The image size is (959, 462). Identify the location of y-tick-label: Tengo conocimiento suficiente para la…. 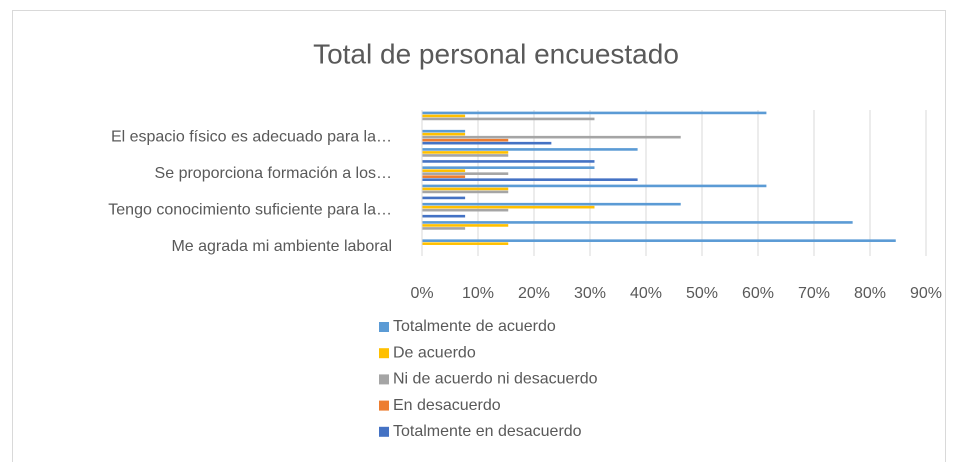
(250, 210).